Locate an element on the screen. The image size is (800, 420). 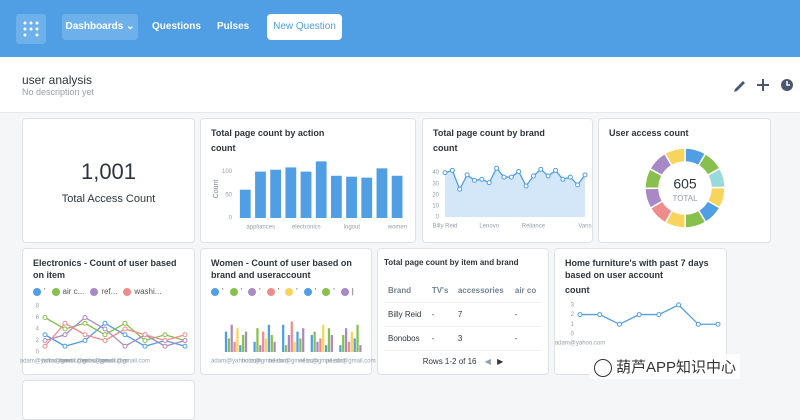
header-icons is located at coordinates (763, 85).